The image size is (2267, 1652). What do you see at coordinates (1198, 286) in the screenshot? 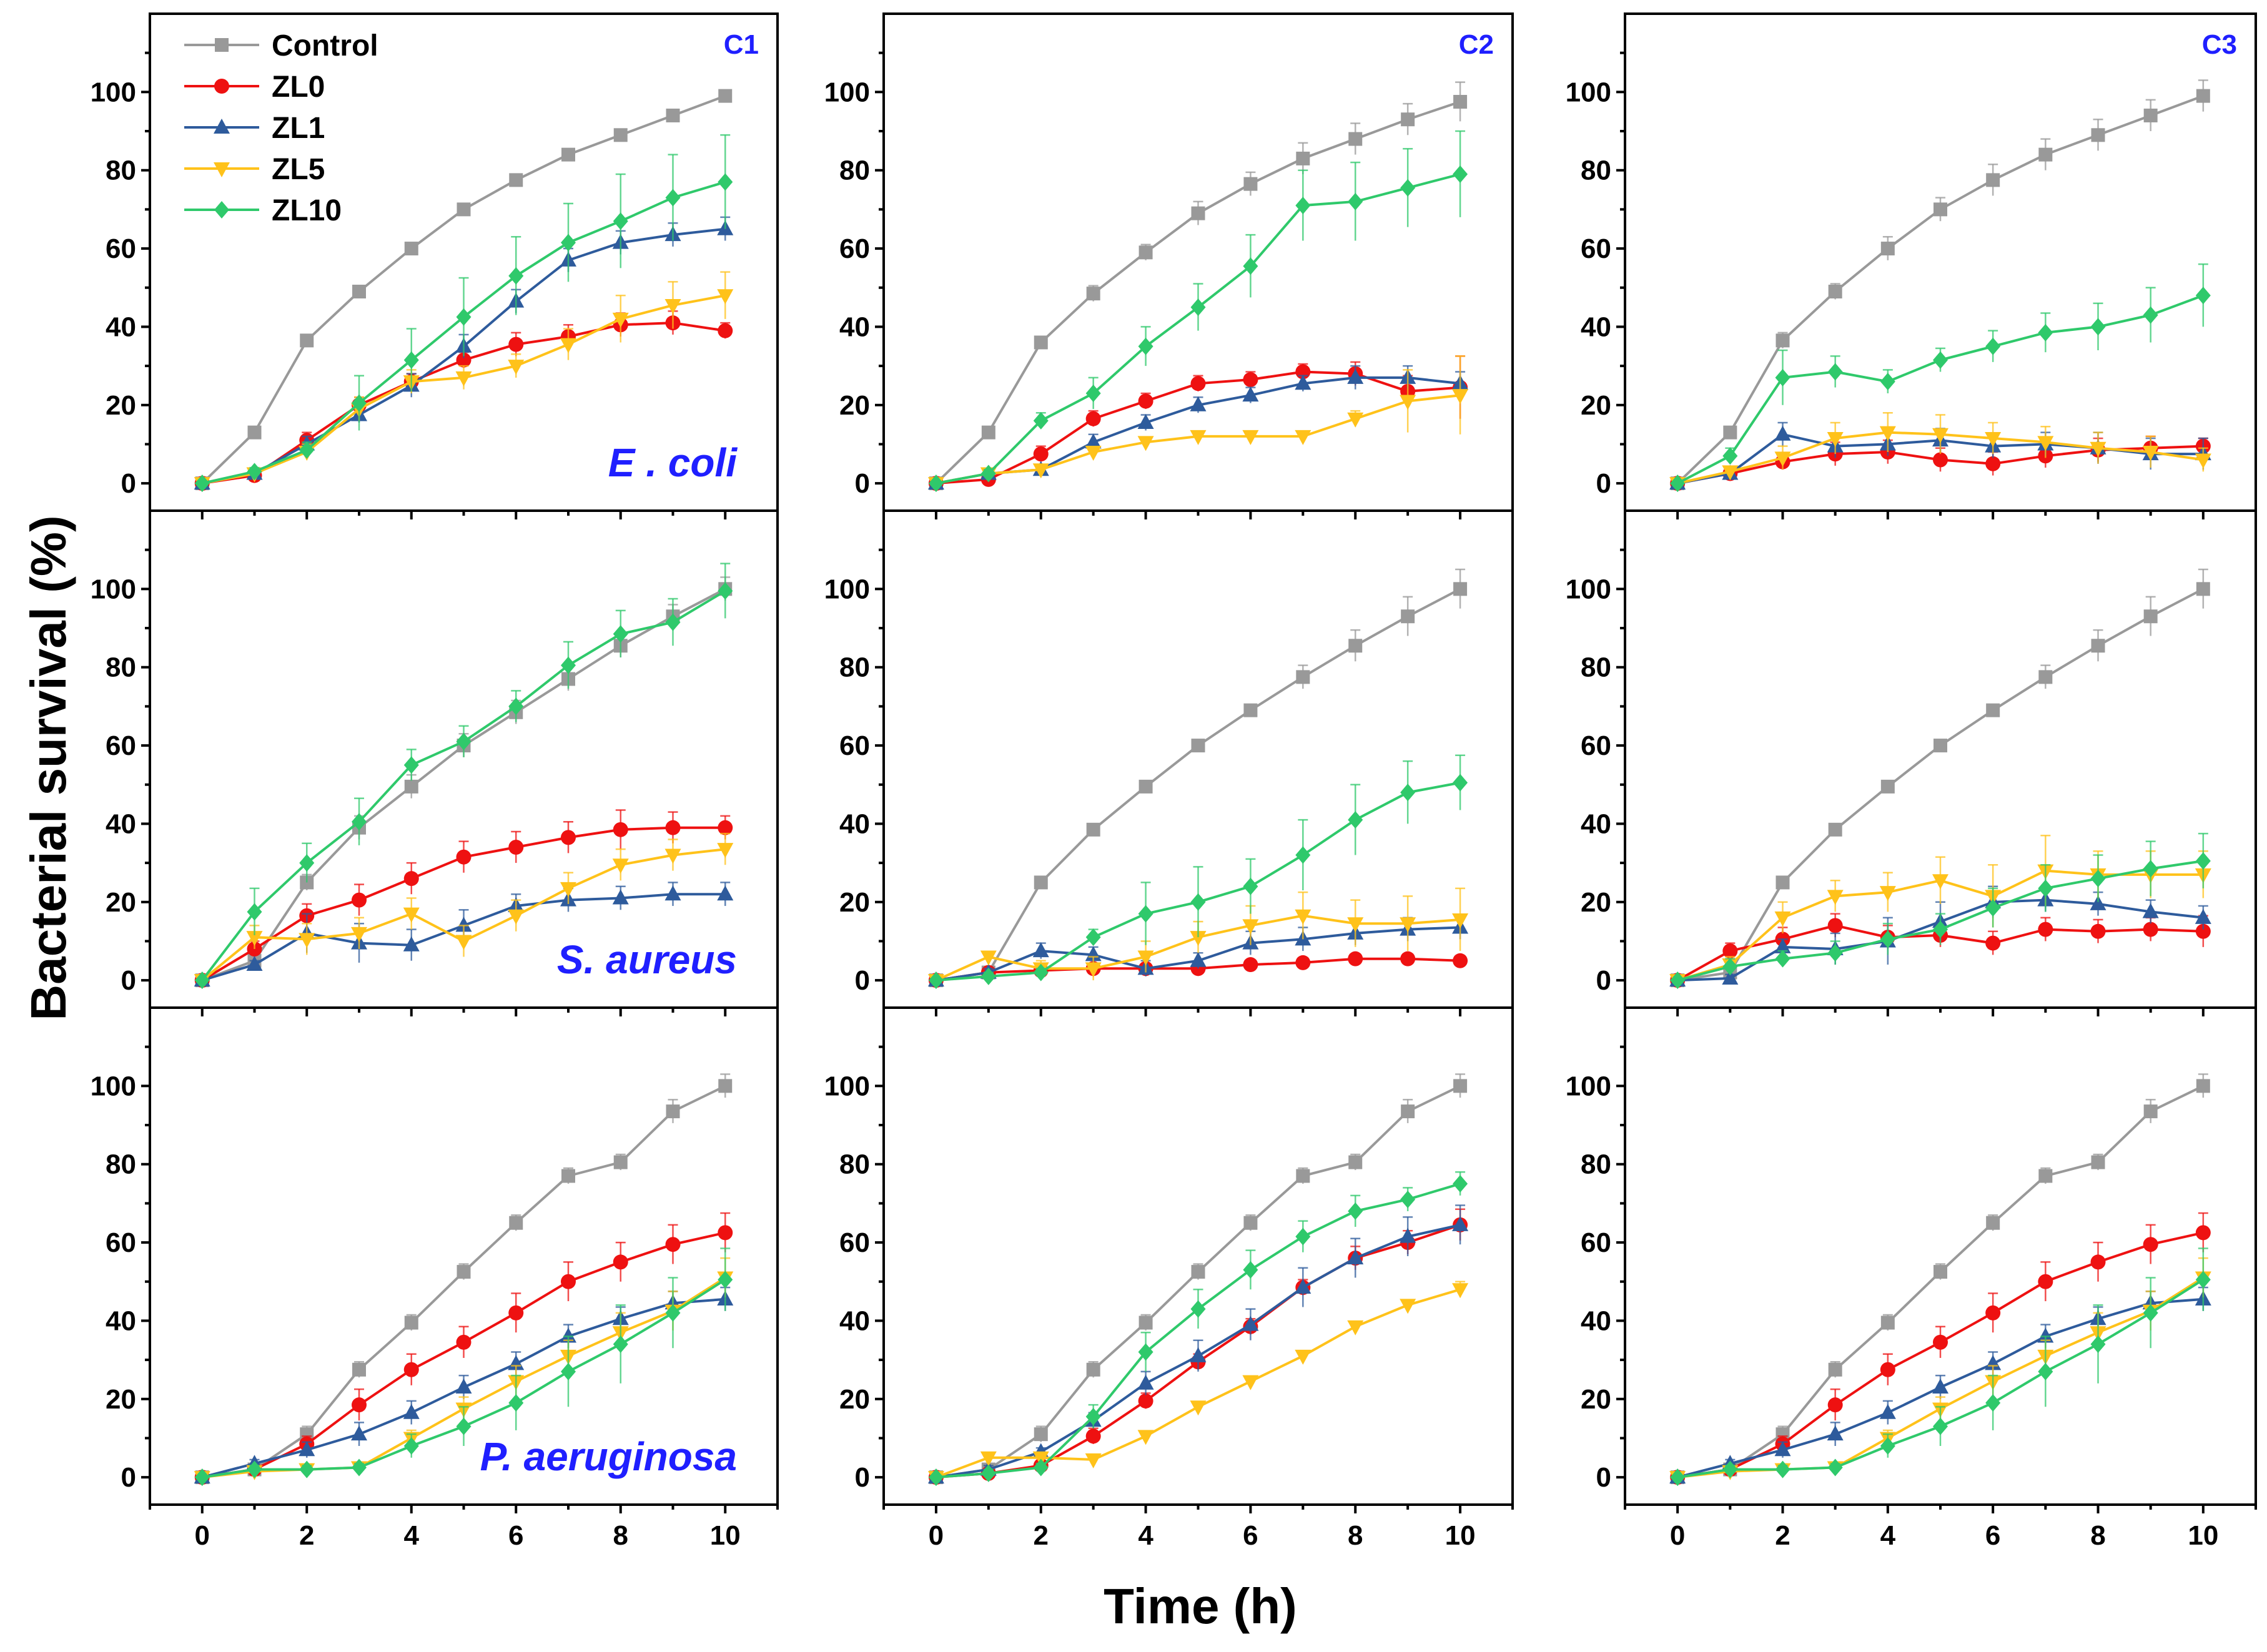
I see `series-control` at bounding box center [1198, 286].